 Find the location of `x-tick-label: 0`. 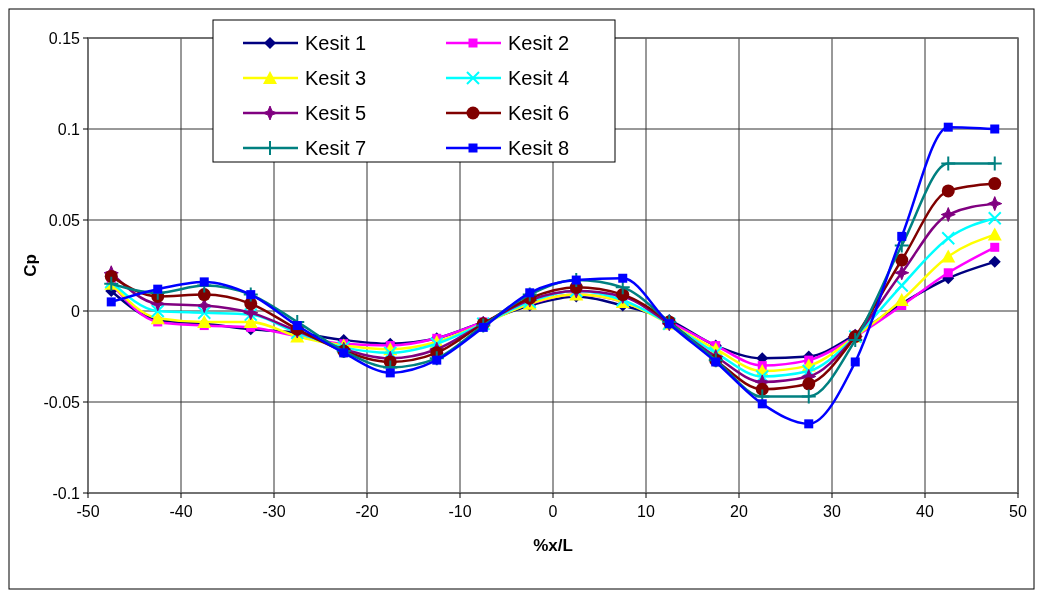

x-tick-label: 0 is located at coordinates (553, 511).